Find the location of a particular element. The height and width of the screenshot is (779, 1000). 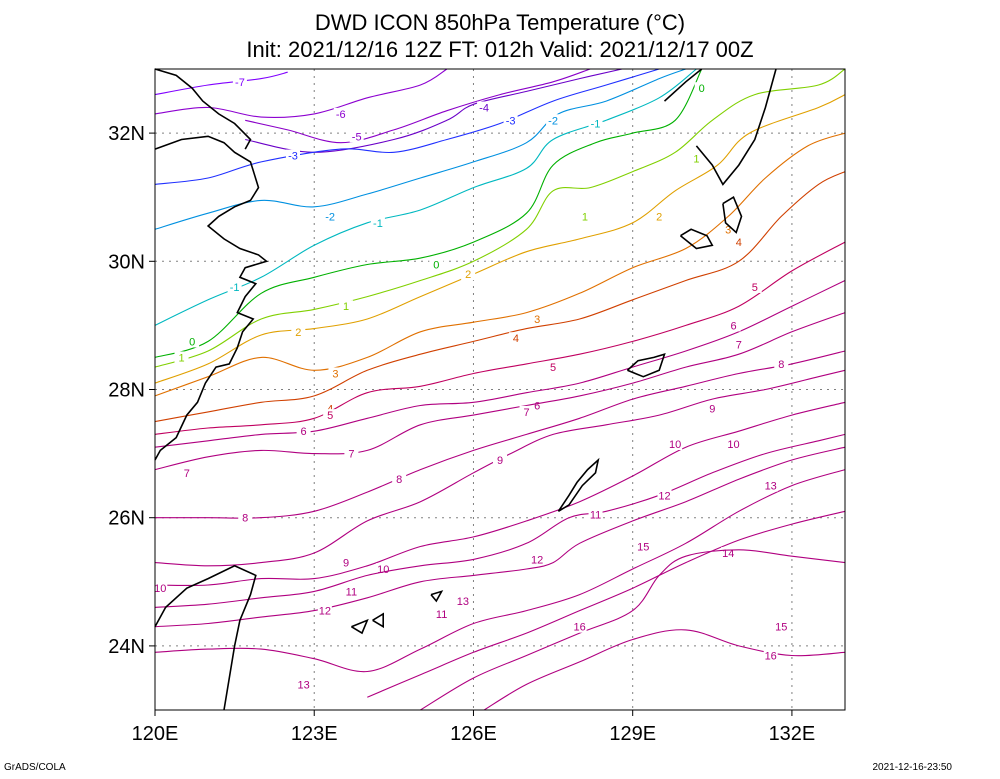

map-title: DWD ICON 850hPa Temperature (°C) is located at coordinates (500, 22).